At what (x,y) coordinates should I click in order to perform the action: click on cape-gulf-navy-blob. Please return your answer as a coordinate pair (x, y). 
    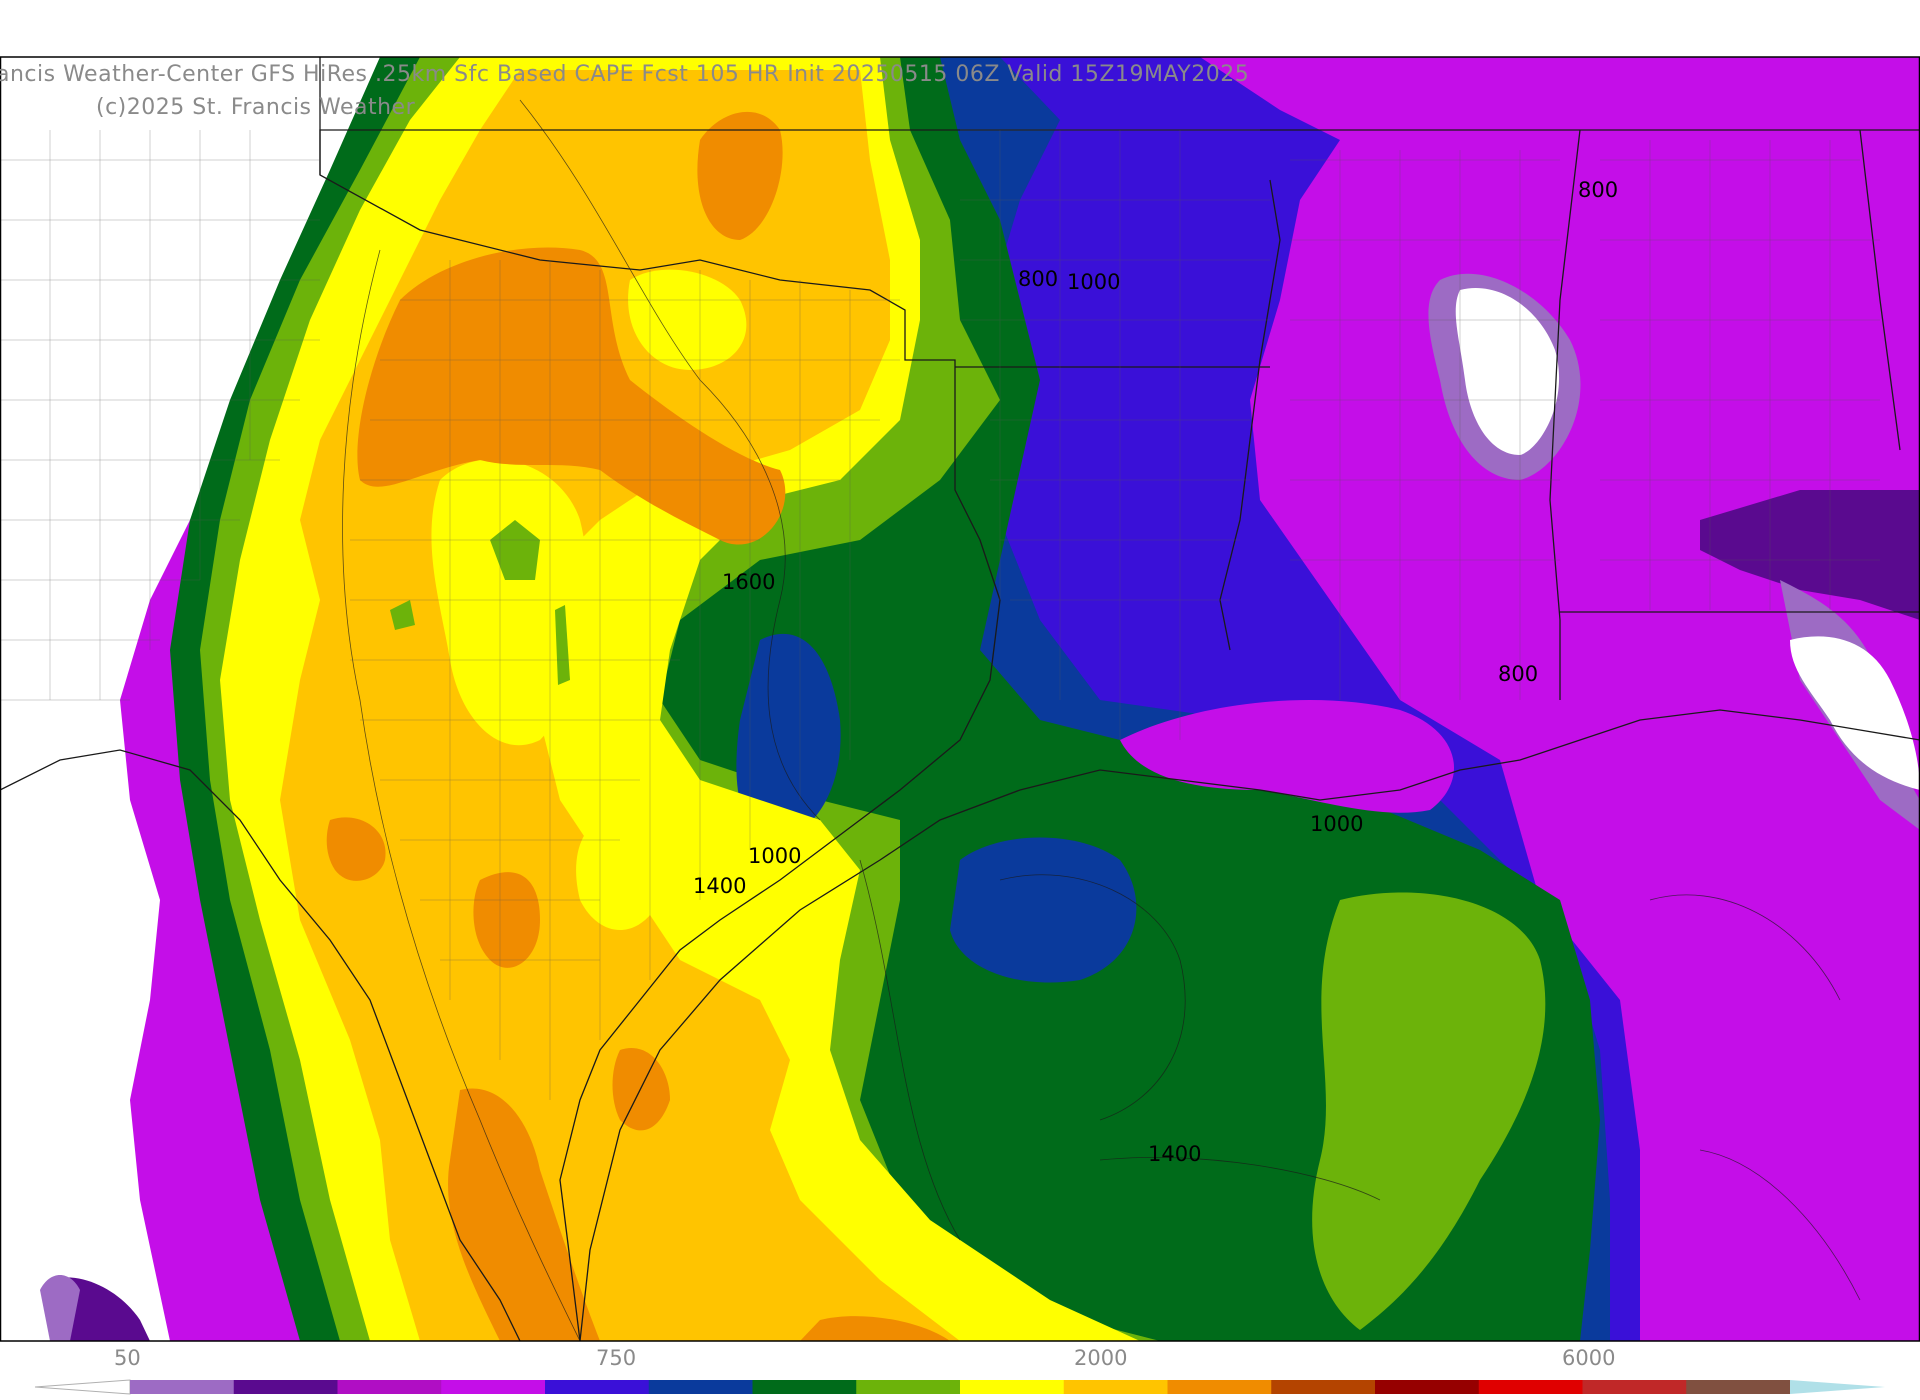
    Looking at the image, I should click on (1043, 910).